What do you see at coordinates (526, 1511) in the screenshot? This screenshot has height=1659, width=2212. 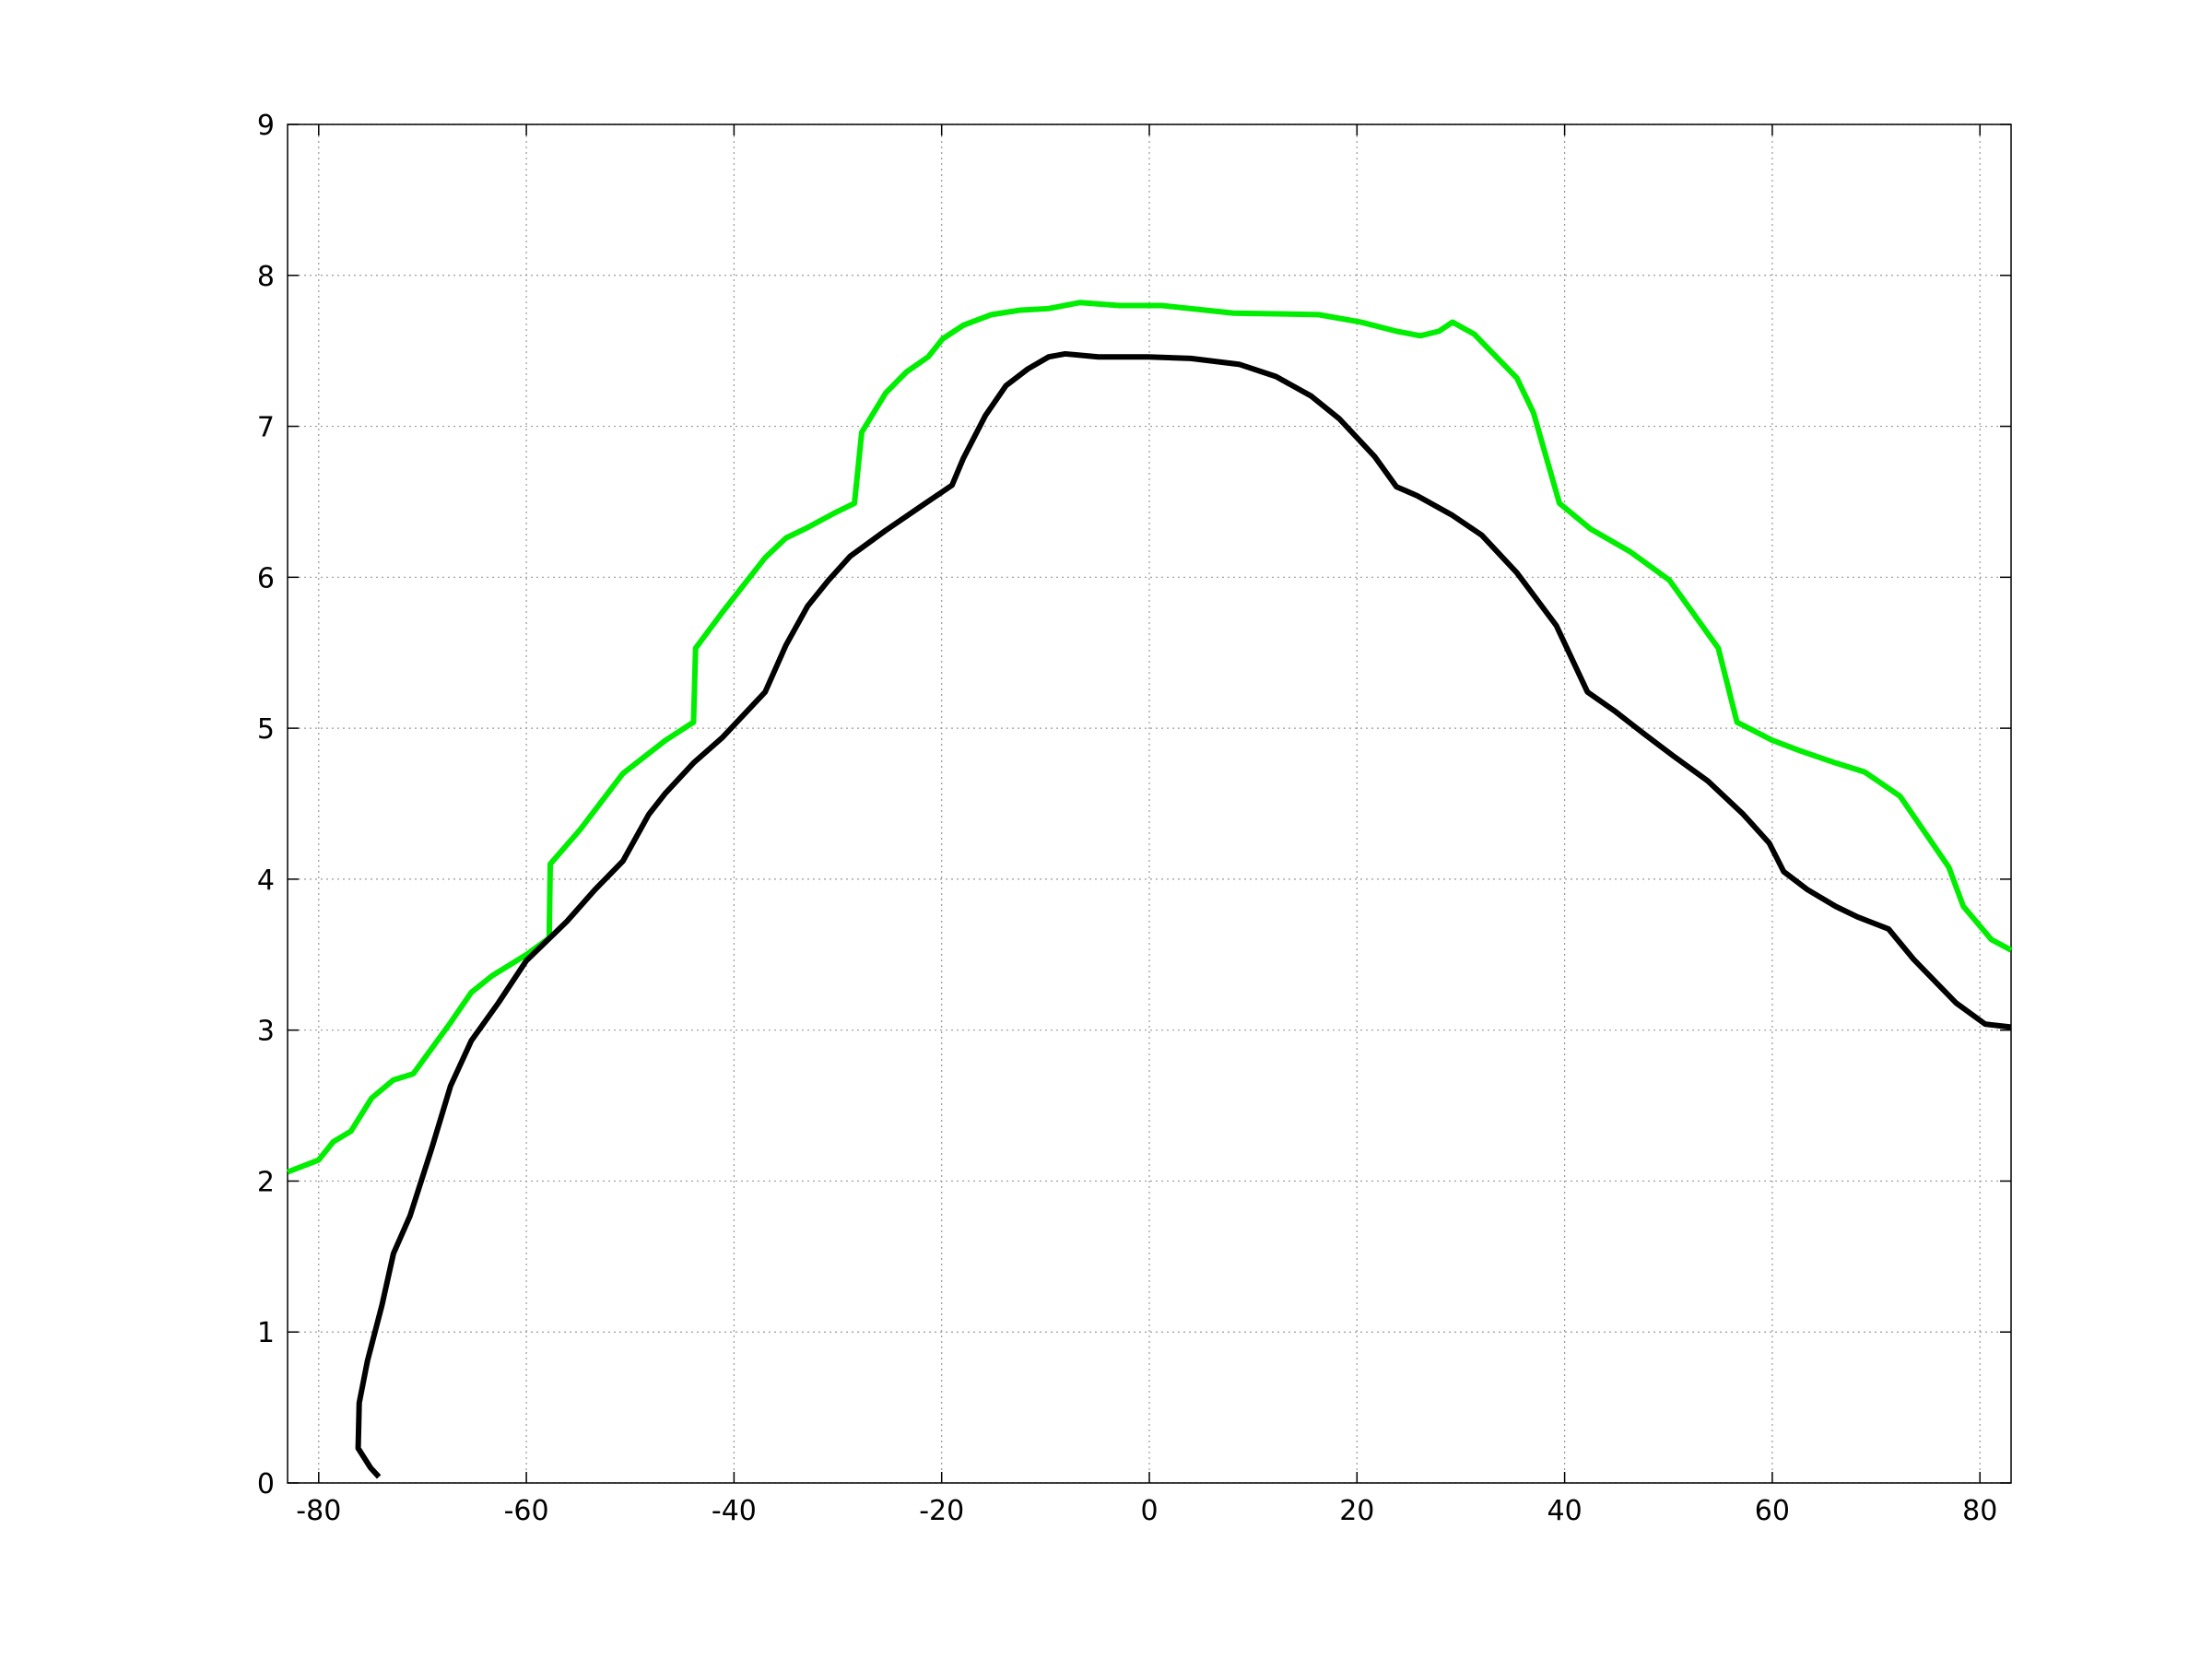 I see `x-tick-label: -60` at bounding box center [526, 1511].